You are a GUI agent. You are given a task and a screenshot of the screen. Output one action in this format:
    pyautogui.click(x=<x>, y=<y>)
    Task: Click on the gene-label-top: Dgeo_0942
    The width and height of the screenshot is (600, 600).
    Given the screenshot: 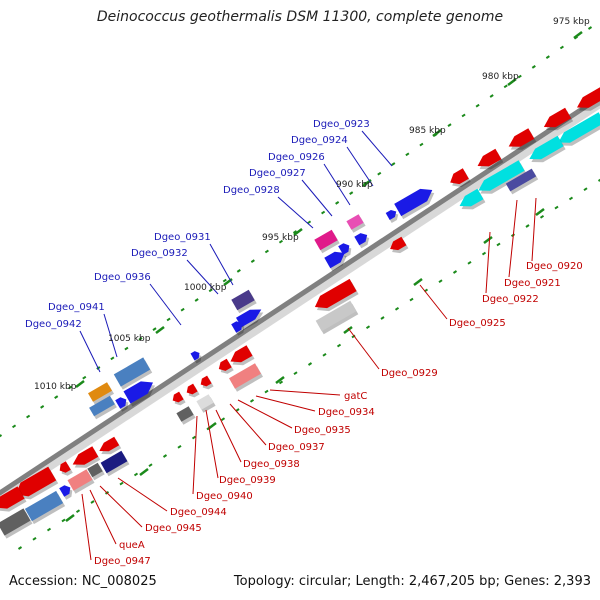 What is the action you would take?
    pyautogui.click(x=53, y=324)
    